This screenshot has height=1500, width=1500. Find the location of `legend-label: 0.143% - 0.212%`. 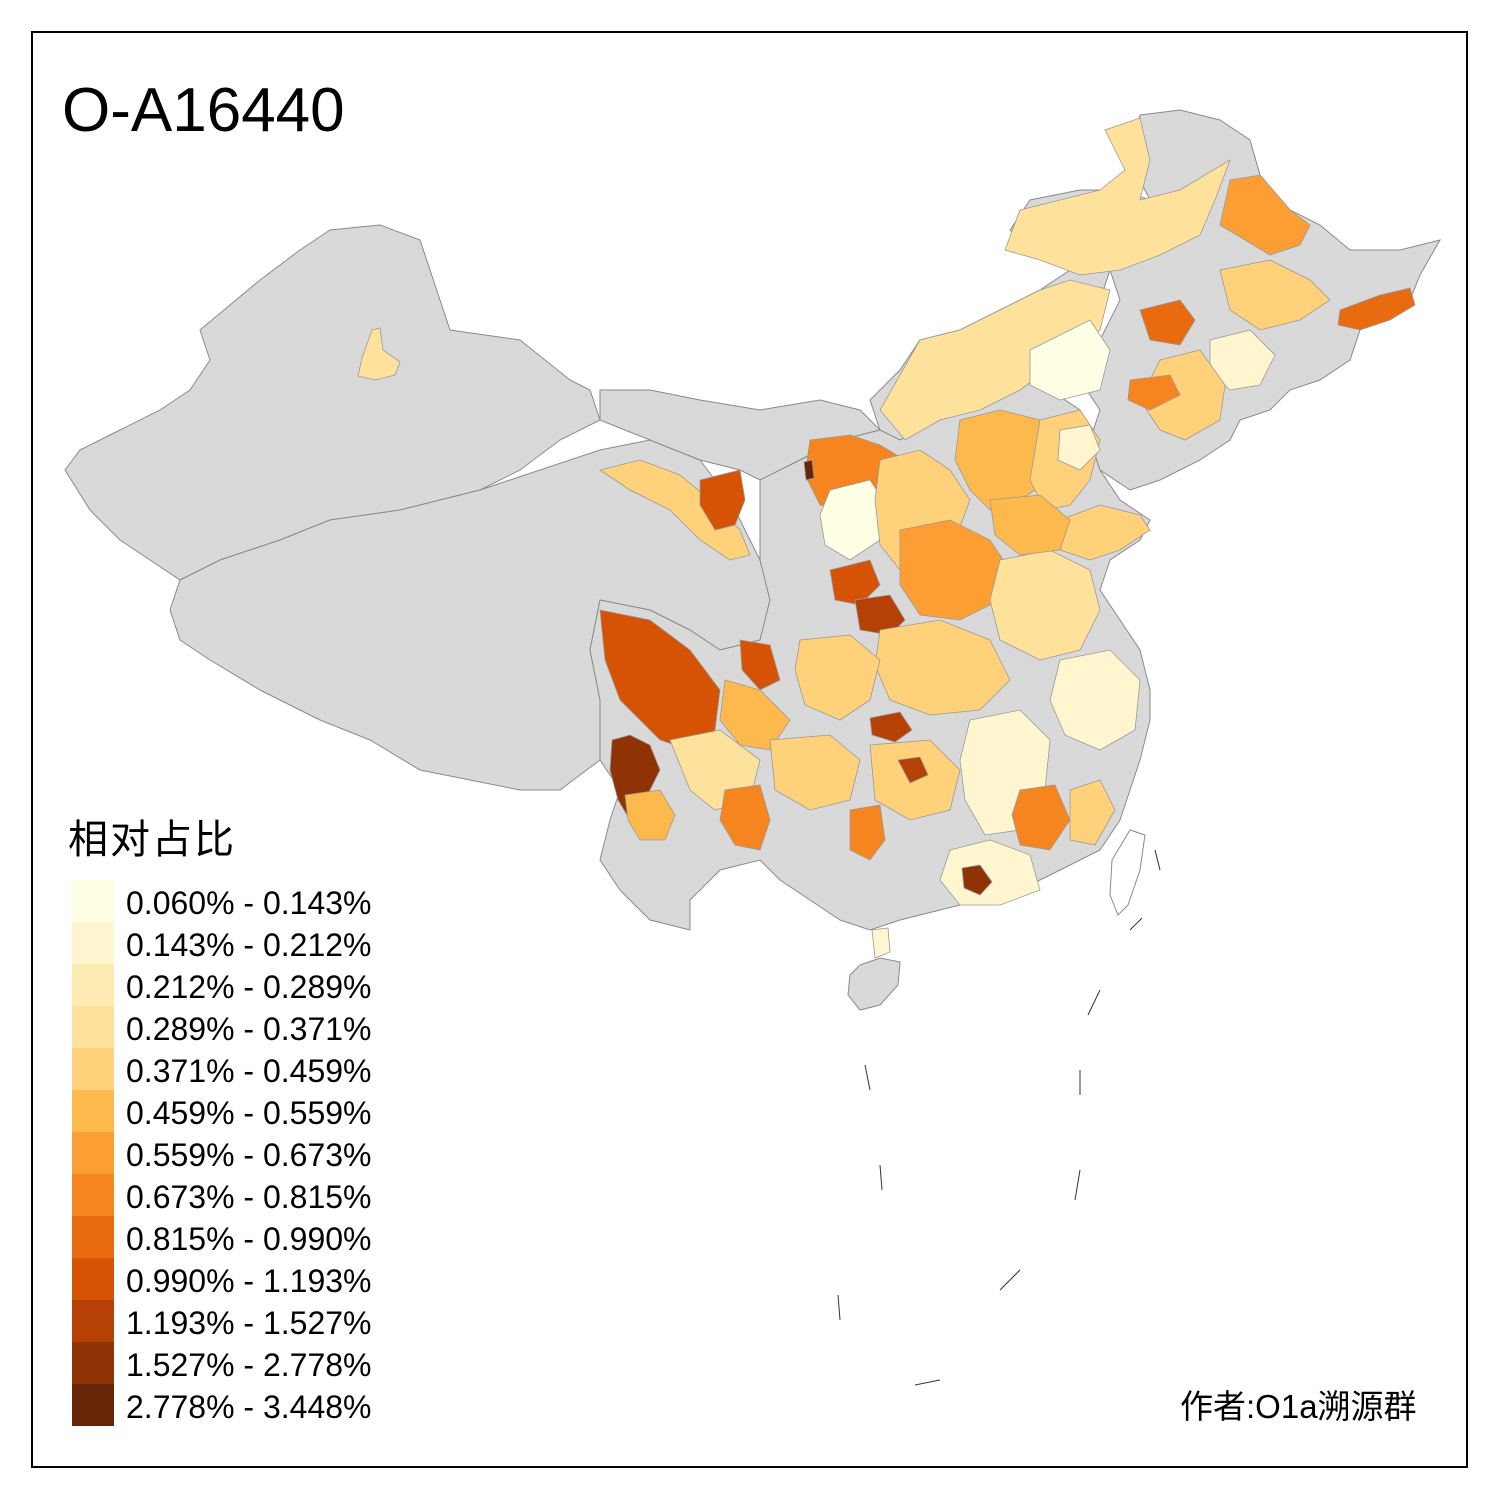

legend-label: 0.143% - 0.212% is located at coordinates (249, 945).